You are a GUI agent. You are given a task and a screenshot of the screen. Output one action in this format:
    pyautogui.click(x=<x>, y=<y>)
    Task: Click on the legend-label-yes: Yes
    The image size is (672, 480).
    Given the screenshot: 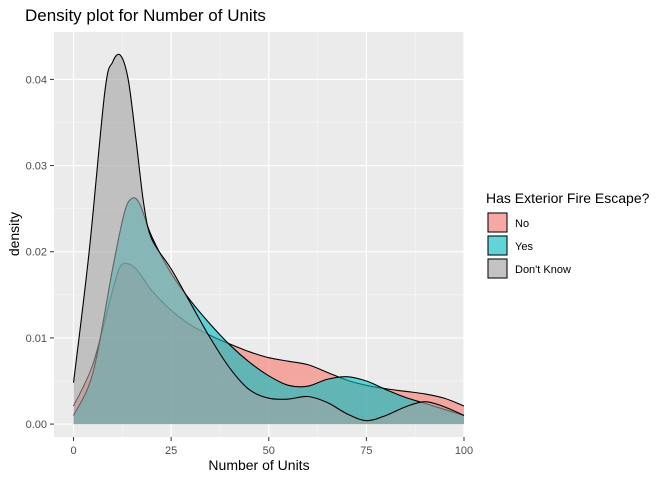 What is the action you would take?
    pyautogui.click(x=524, y=247)
    